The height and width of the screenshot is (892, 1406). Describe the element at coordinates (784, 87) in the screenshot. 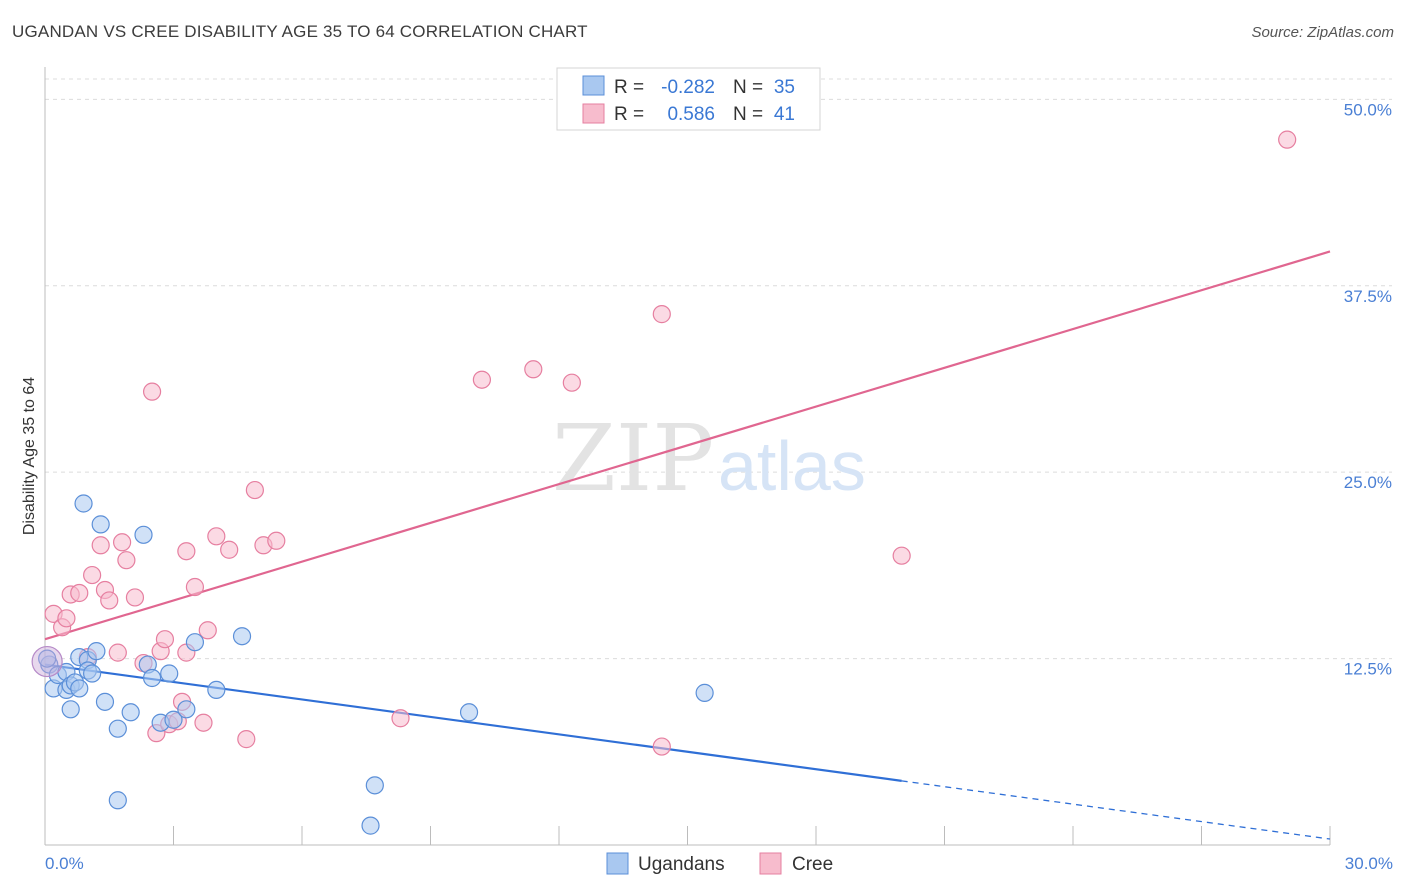

I see `legend-n-value: 35` at that location.